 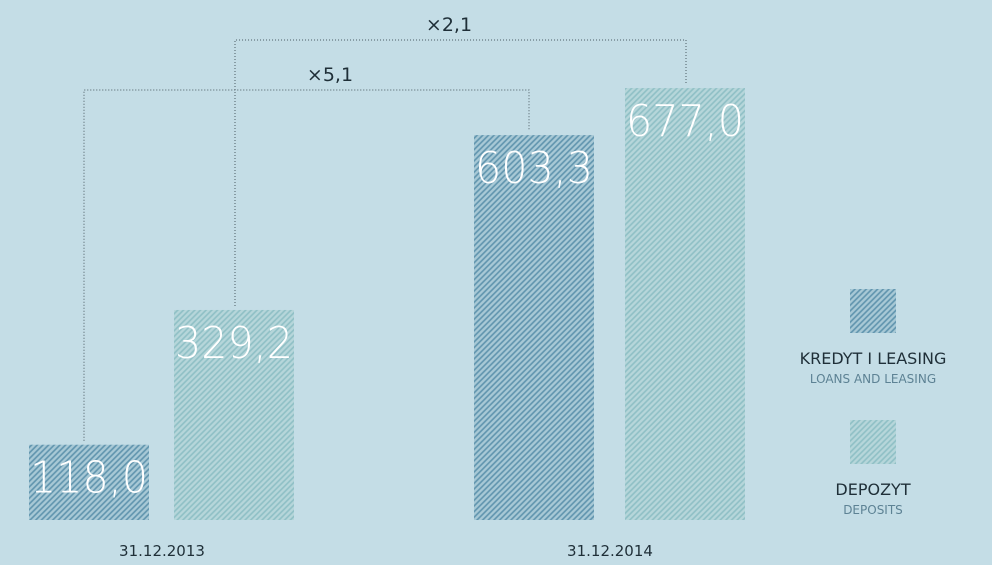 What do you see at coordinates (610, 551) in the screenshot?
I see `x-tick-label: 31.12.2014` at bounding box center [610, 551].